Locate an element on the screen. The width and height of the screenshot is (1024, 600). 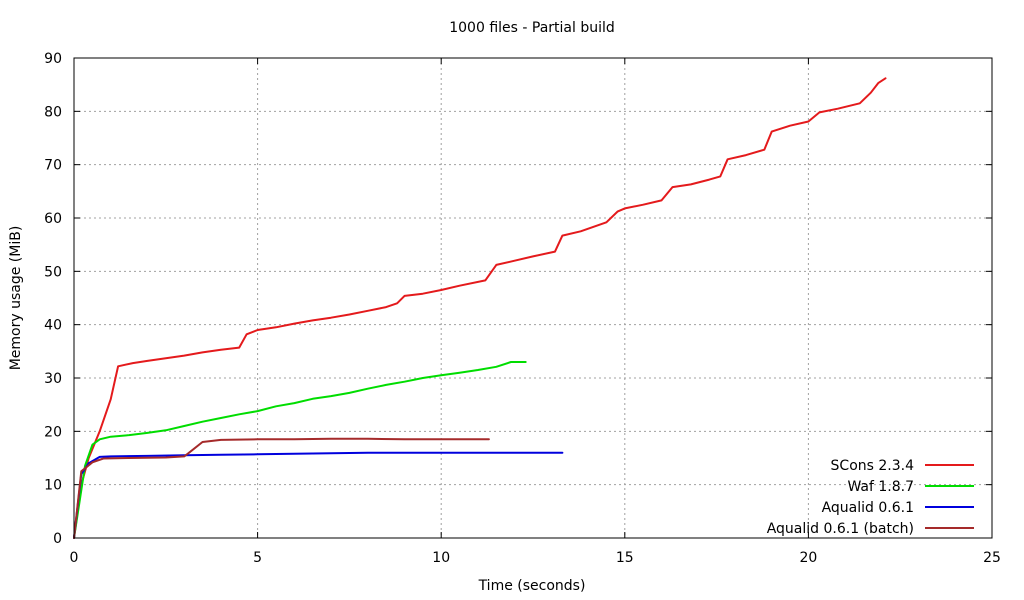
x-tick-label: 15 is located at coordinates (625, 558).